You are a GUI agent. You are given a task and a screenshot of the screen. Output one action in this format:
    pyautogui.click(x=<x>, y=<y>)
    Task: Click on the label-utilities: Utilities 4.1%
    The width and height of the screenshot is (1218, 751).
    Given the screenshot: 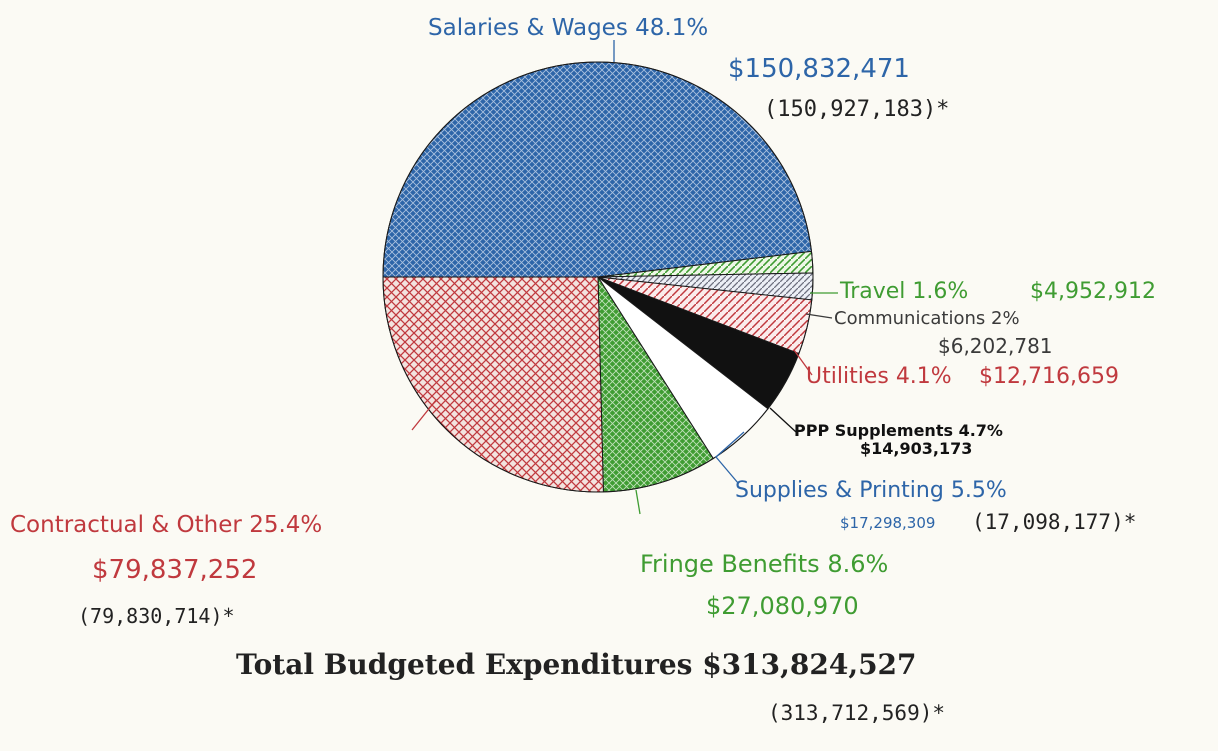 What is the action you would take?
    pyautogui.click(x=879, y=377)
    